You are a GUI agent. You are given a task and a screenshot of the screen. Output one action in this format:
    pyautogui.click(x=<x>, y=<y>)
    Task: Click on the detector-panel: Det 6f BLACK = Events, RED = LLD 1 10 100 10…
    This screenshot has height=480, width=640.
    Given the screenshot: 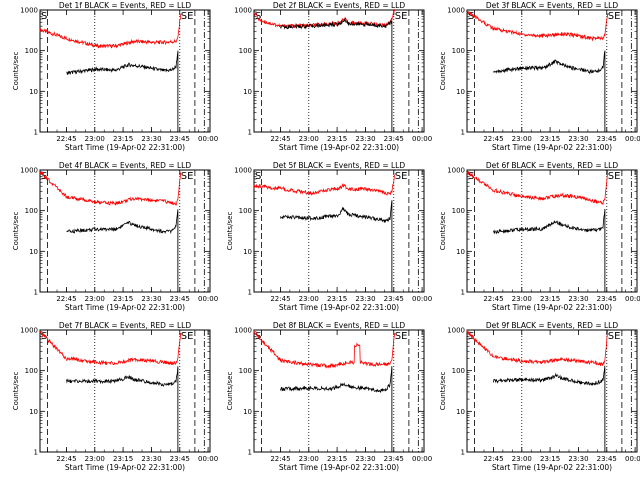 What is the action you would take?
    pyautogui.click(x=539, y=236)
    